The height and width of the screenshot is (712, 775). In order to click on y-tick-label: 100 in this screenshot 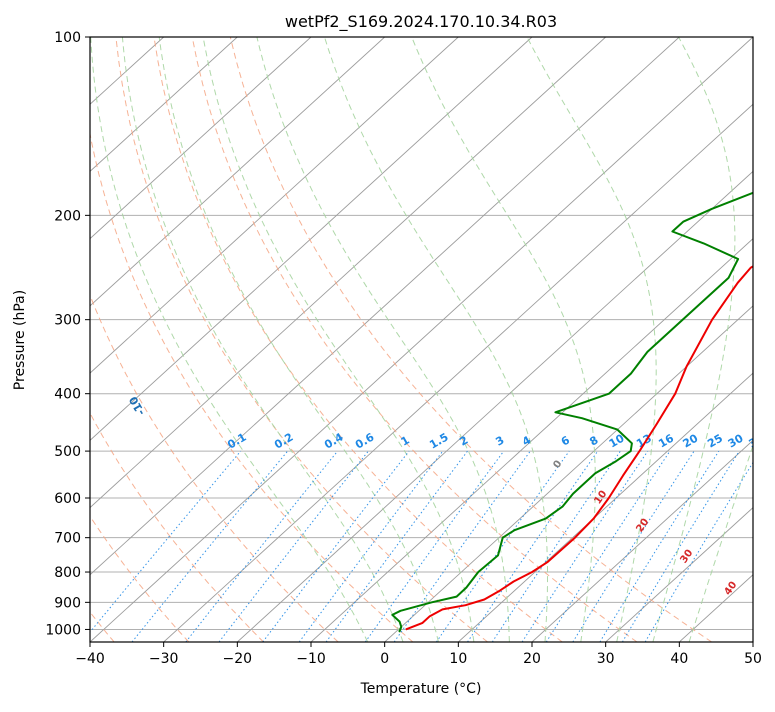, I will do `click(67, 38)`.